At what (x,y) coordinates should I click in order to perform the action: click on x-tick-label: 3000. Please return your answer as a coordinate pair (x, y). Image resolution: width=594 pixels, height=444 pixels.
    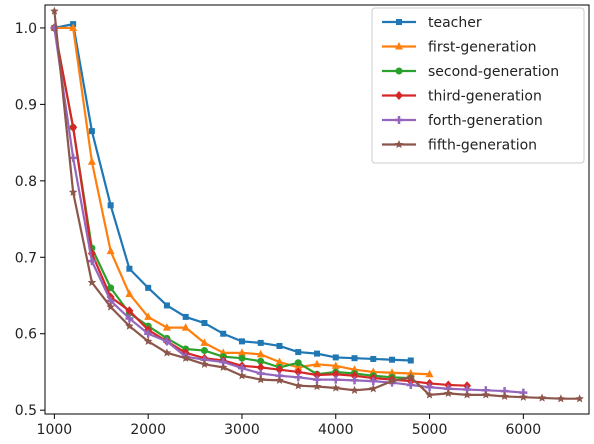
    Looking at the image, I should click on (242, 430).